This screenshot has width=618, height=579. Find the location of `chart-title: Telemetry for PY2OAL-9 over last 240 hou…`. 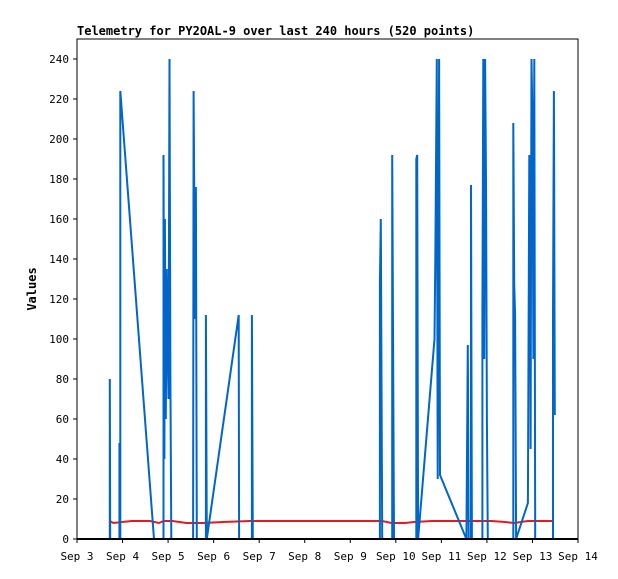

chart-title: Telemetry for PY2OAL-9 over last 240 hou… is located at coordinates (275, 31).